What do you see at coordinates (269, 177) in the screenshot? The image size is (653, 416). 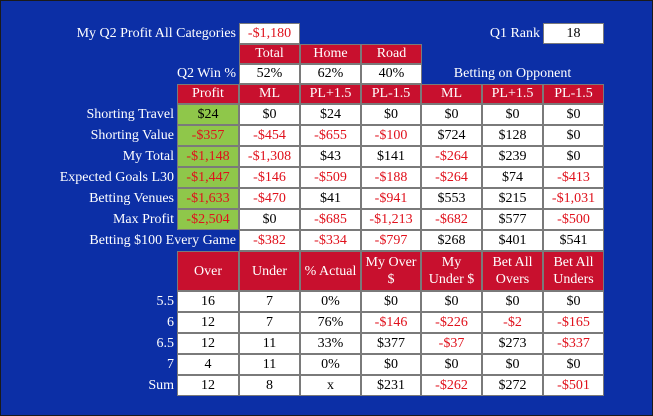 I see `strategy-cell: -$146` at bounding box center [269, 177].